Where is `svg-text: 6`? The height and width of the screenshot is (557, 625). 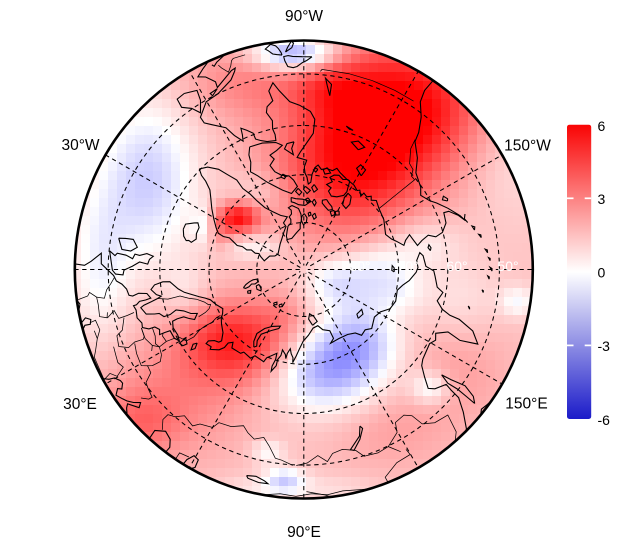 svg-text: 6 is located at coordinates (602, 126).